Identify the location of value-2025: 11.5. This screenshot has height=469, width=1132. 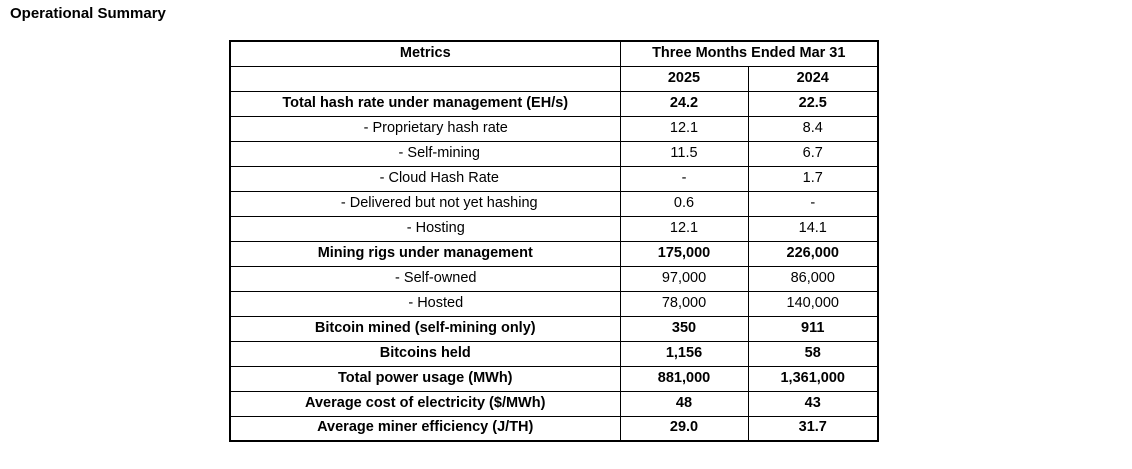
(684, 153).